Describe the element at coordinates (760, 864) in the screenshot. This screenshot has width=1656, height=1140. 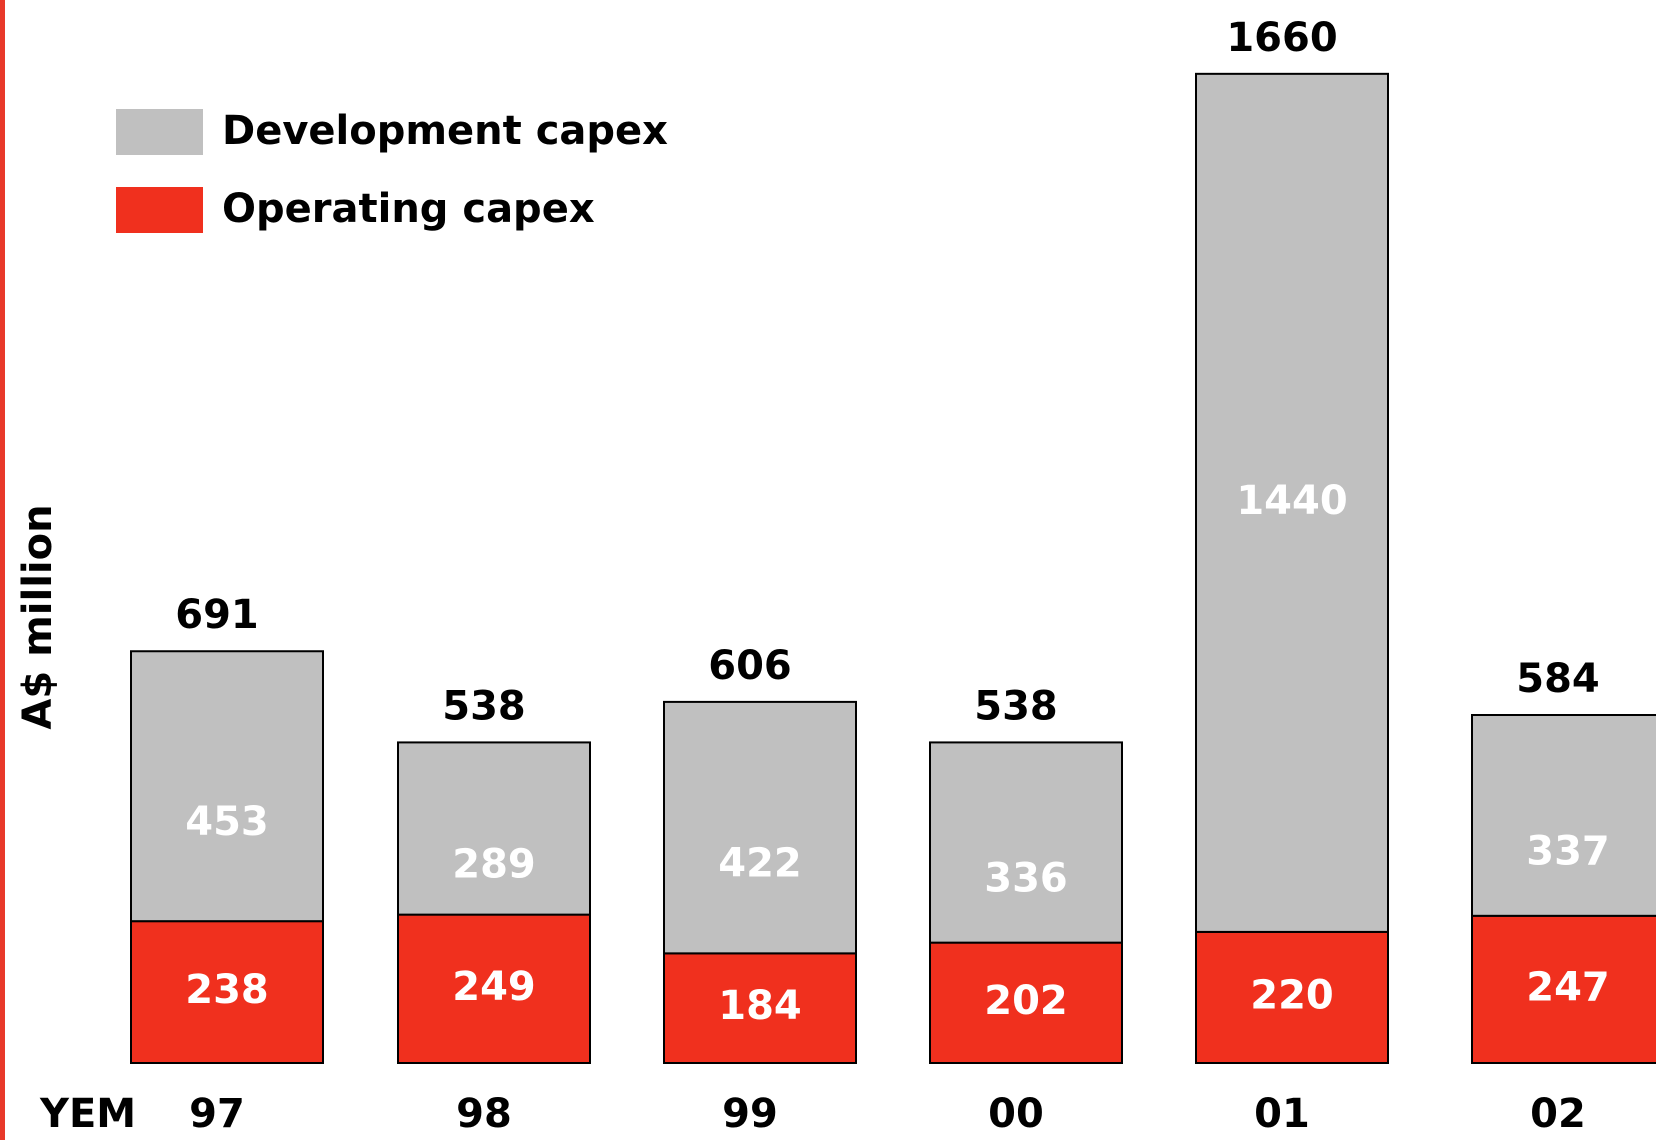
I see `segment-label: 422` at that location.